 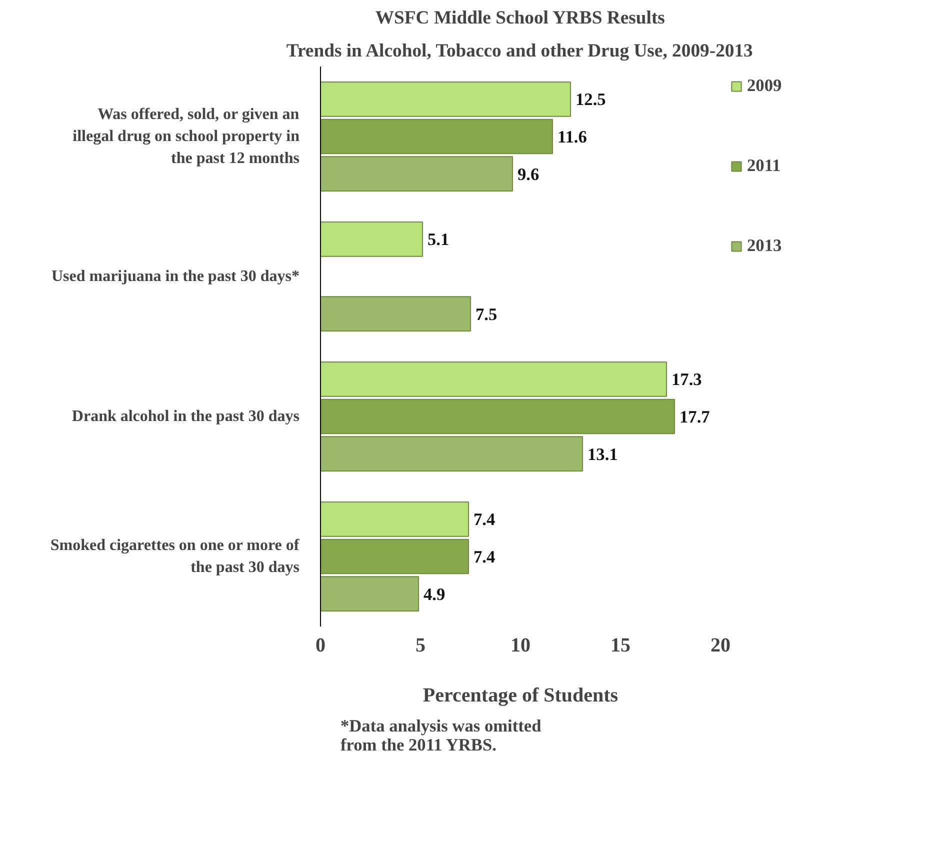 I want to click on x-axis-title: Percentage of Students, so click(x=520, y=695).